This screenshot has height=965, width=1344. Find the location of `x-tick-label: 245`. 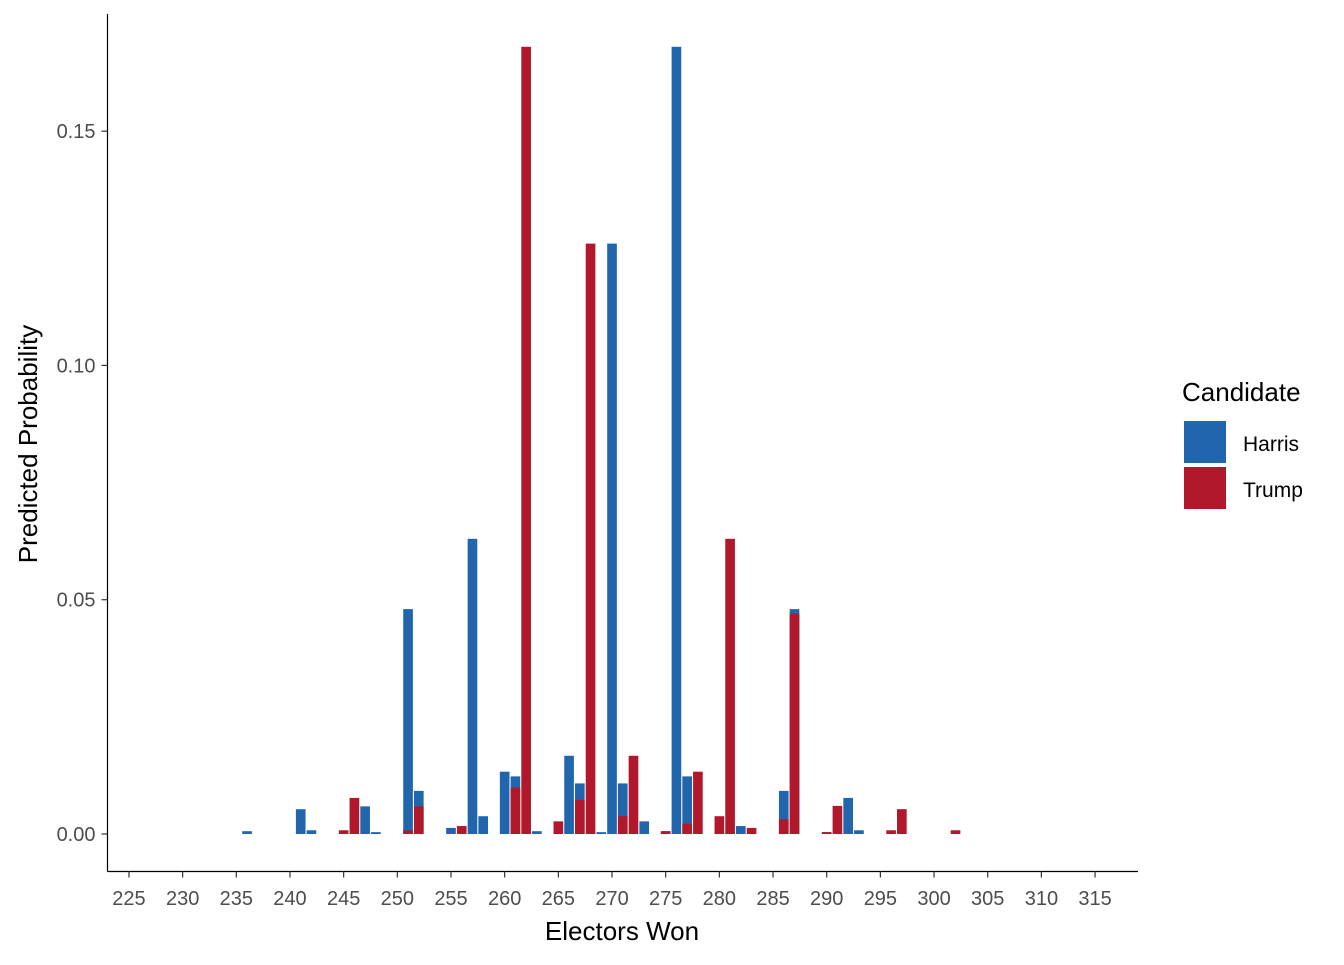

x-tick-label: 245 is located at coordinates (343, 899).